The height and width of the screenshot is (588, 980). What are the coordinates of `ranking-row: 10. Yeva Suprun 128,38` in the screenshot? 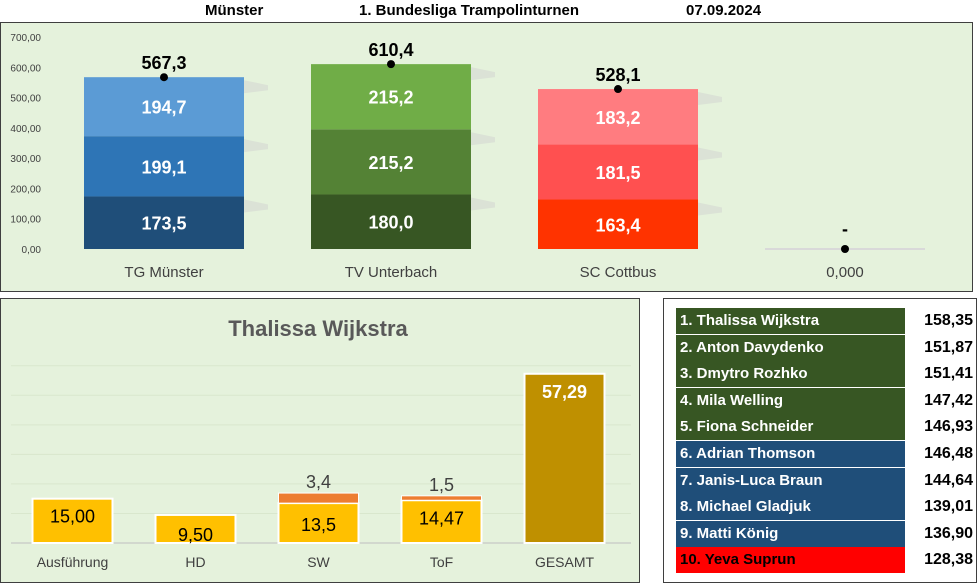 It's located at (826, 560).